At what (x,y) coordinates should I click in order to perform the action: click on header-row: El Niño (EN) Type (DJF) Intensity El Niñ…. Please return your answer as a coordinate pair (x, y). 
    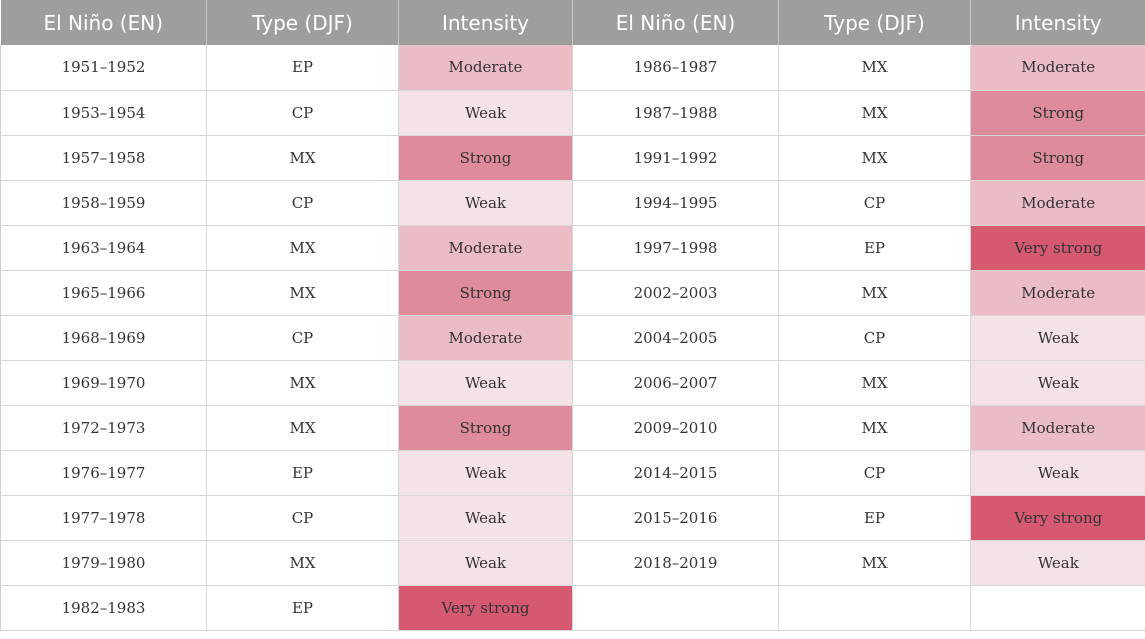
    Looking at the image, I should click on (572, 22).